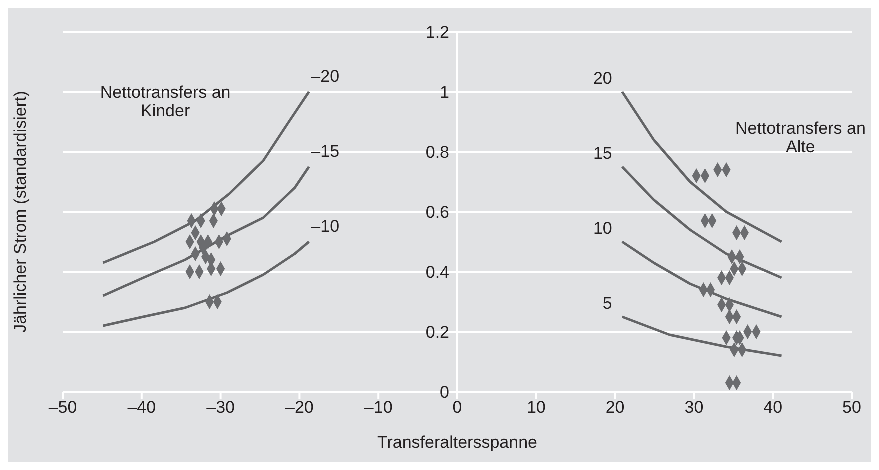  What do you see at coordinates (438, 152) in the screenshot?
I see `y-tick-label: 0.8` at bounding box center [438, 152].